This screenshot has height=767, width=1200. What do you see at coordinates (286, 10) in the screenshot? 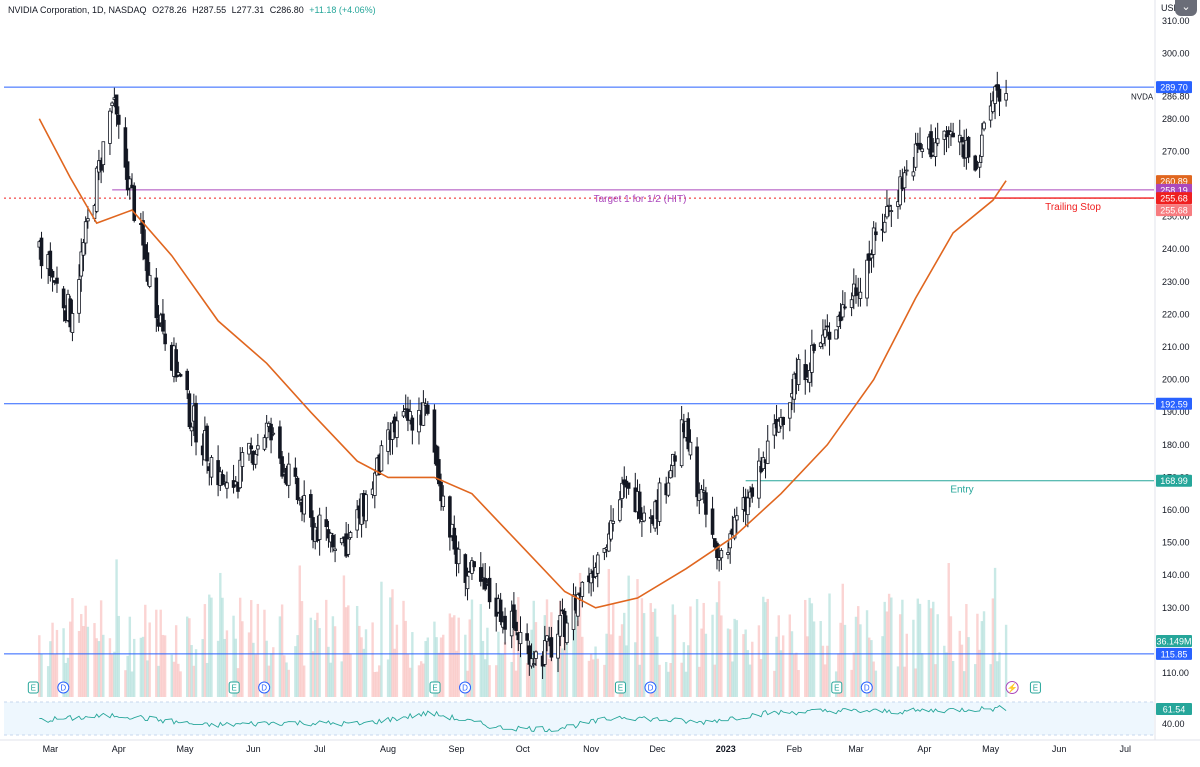
I see `ohlc-close: C286.80` at bounding box center [286, 10].